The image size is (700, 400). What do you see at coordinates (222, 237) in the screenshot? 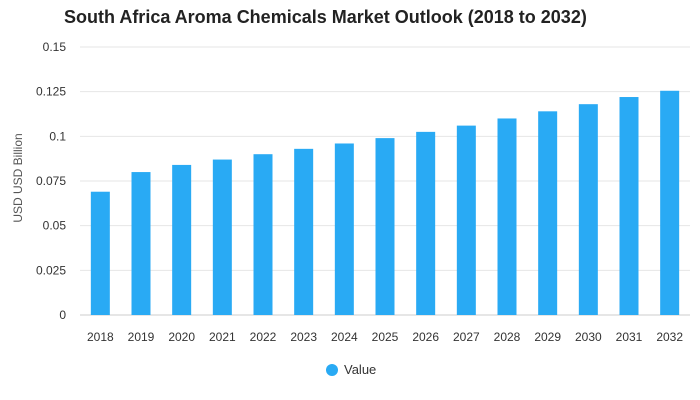
I see `bar-2021` at bounding box center [222, 237].